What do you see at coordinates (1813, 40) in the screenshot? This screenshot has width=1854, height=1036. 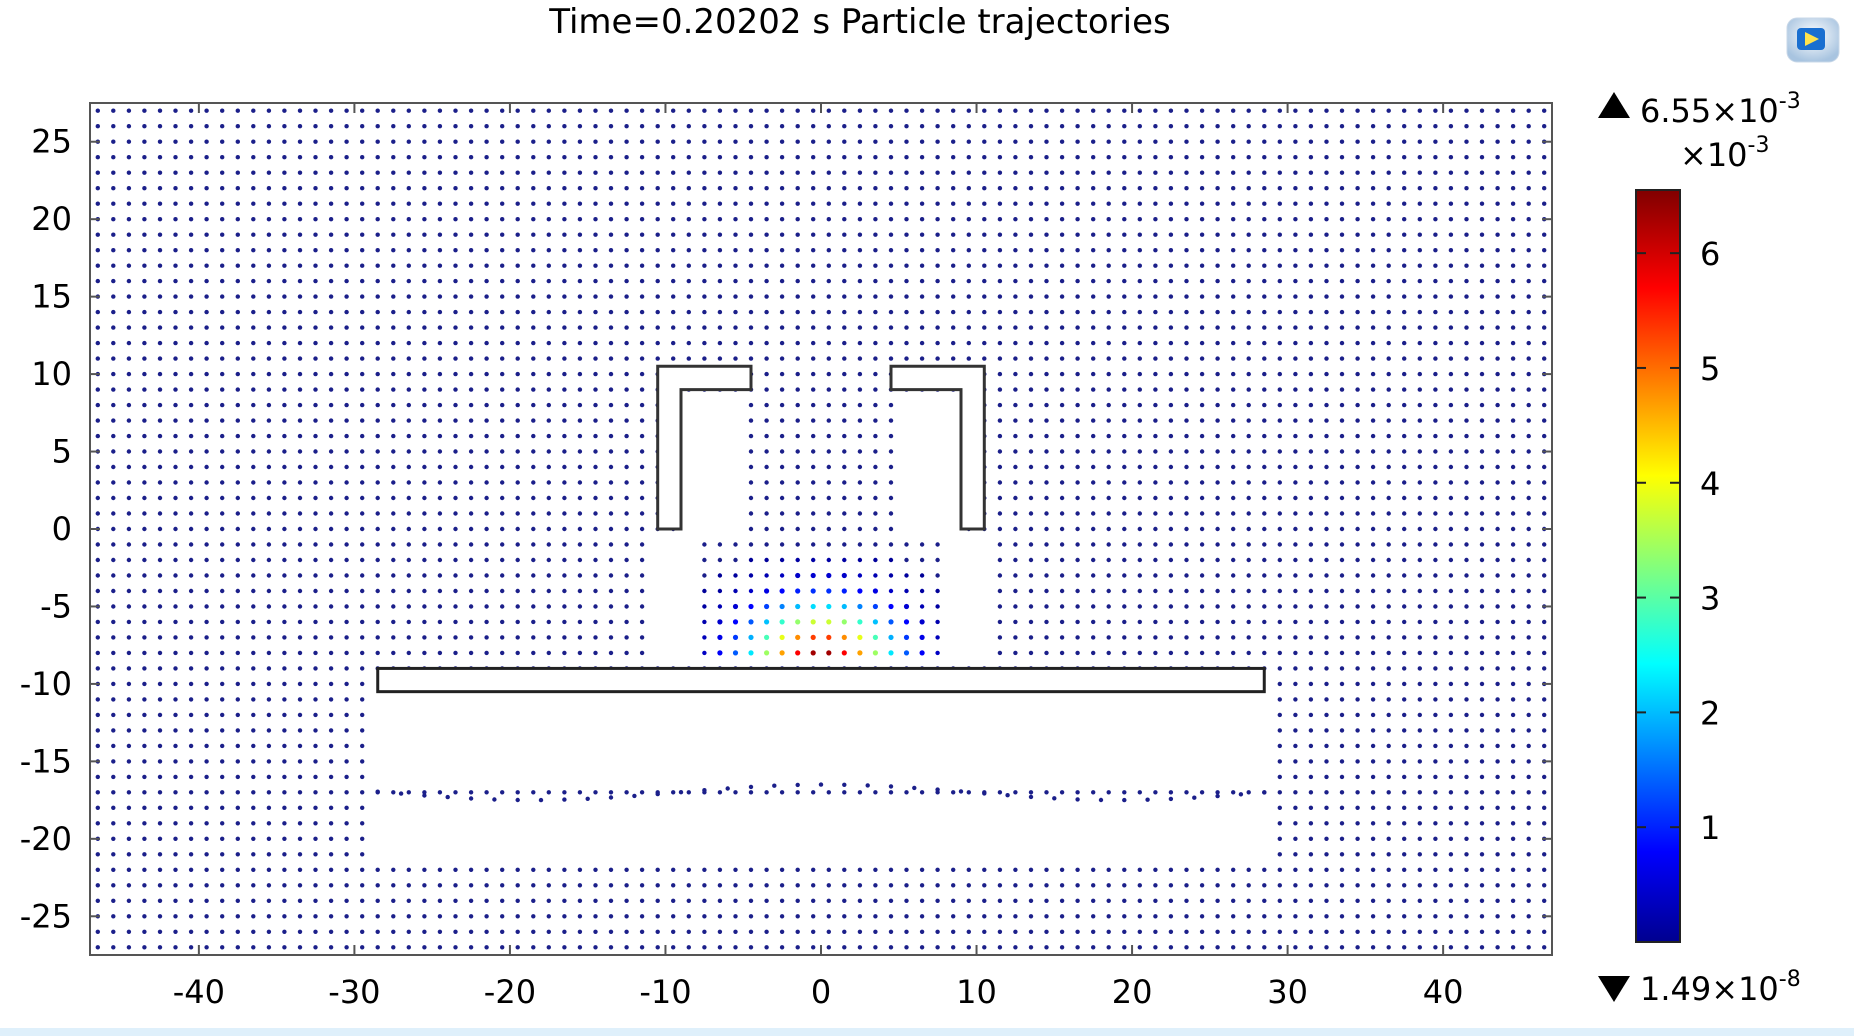 I see `comsol-graphics-logo-icon` at bounding box center [1813, 40].